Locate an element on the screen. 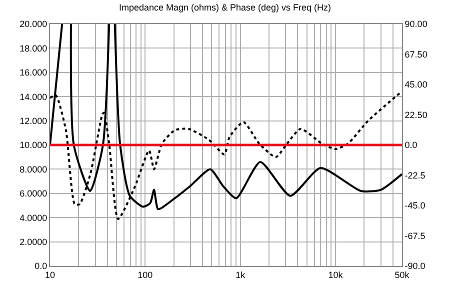 This screenshot has width=450, height=294. chart-title: Impedance Magn (ohms) & Phase (deg) vs Freq (Hz) is located at coordinates (225, 7).